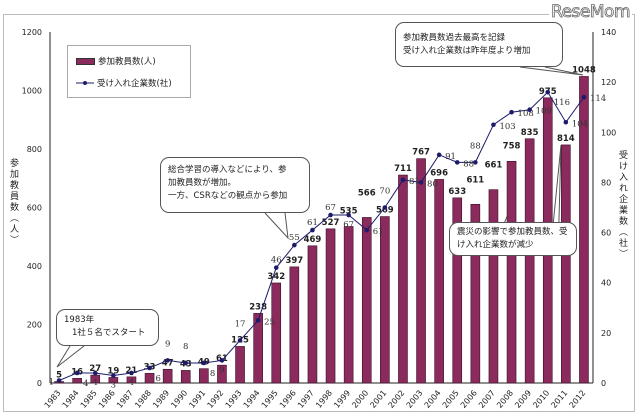  I want to click on line-value-label: 80, so click(432, 184).